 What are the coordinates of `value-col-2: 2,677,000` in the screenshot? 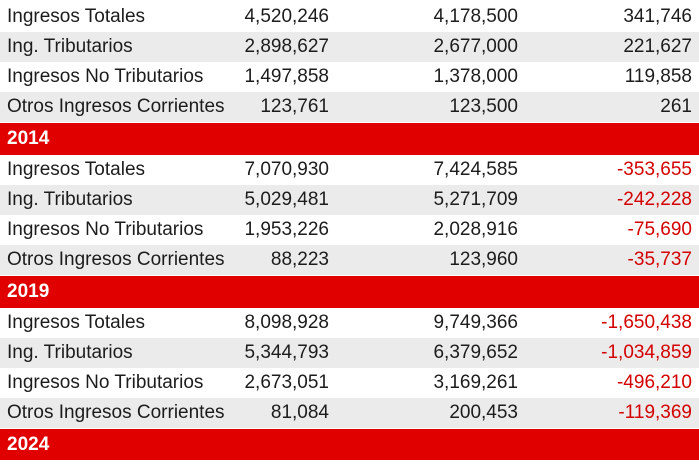 It's located at (475, 46).